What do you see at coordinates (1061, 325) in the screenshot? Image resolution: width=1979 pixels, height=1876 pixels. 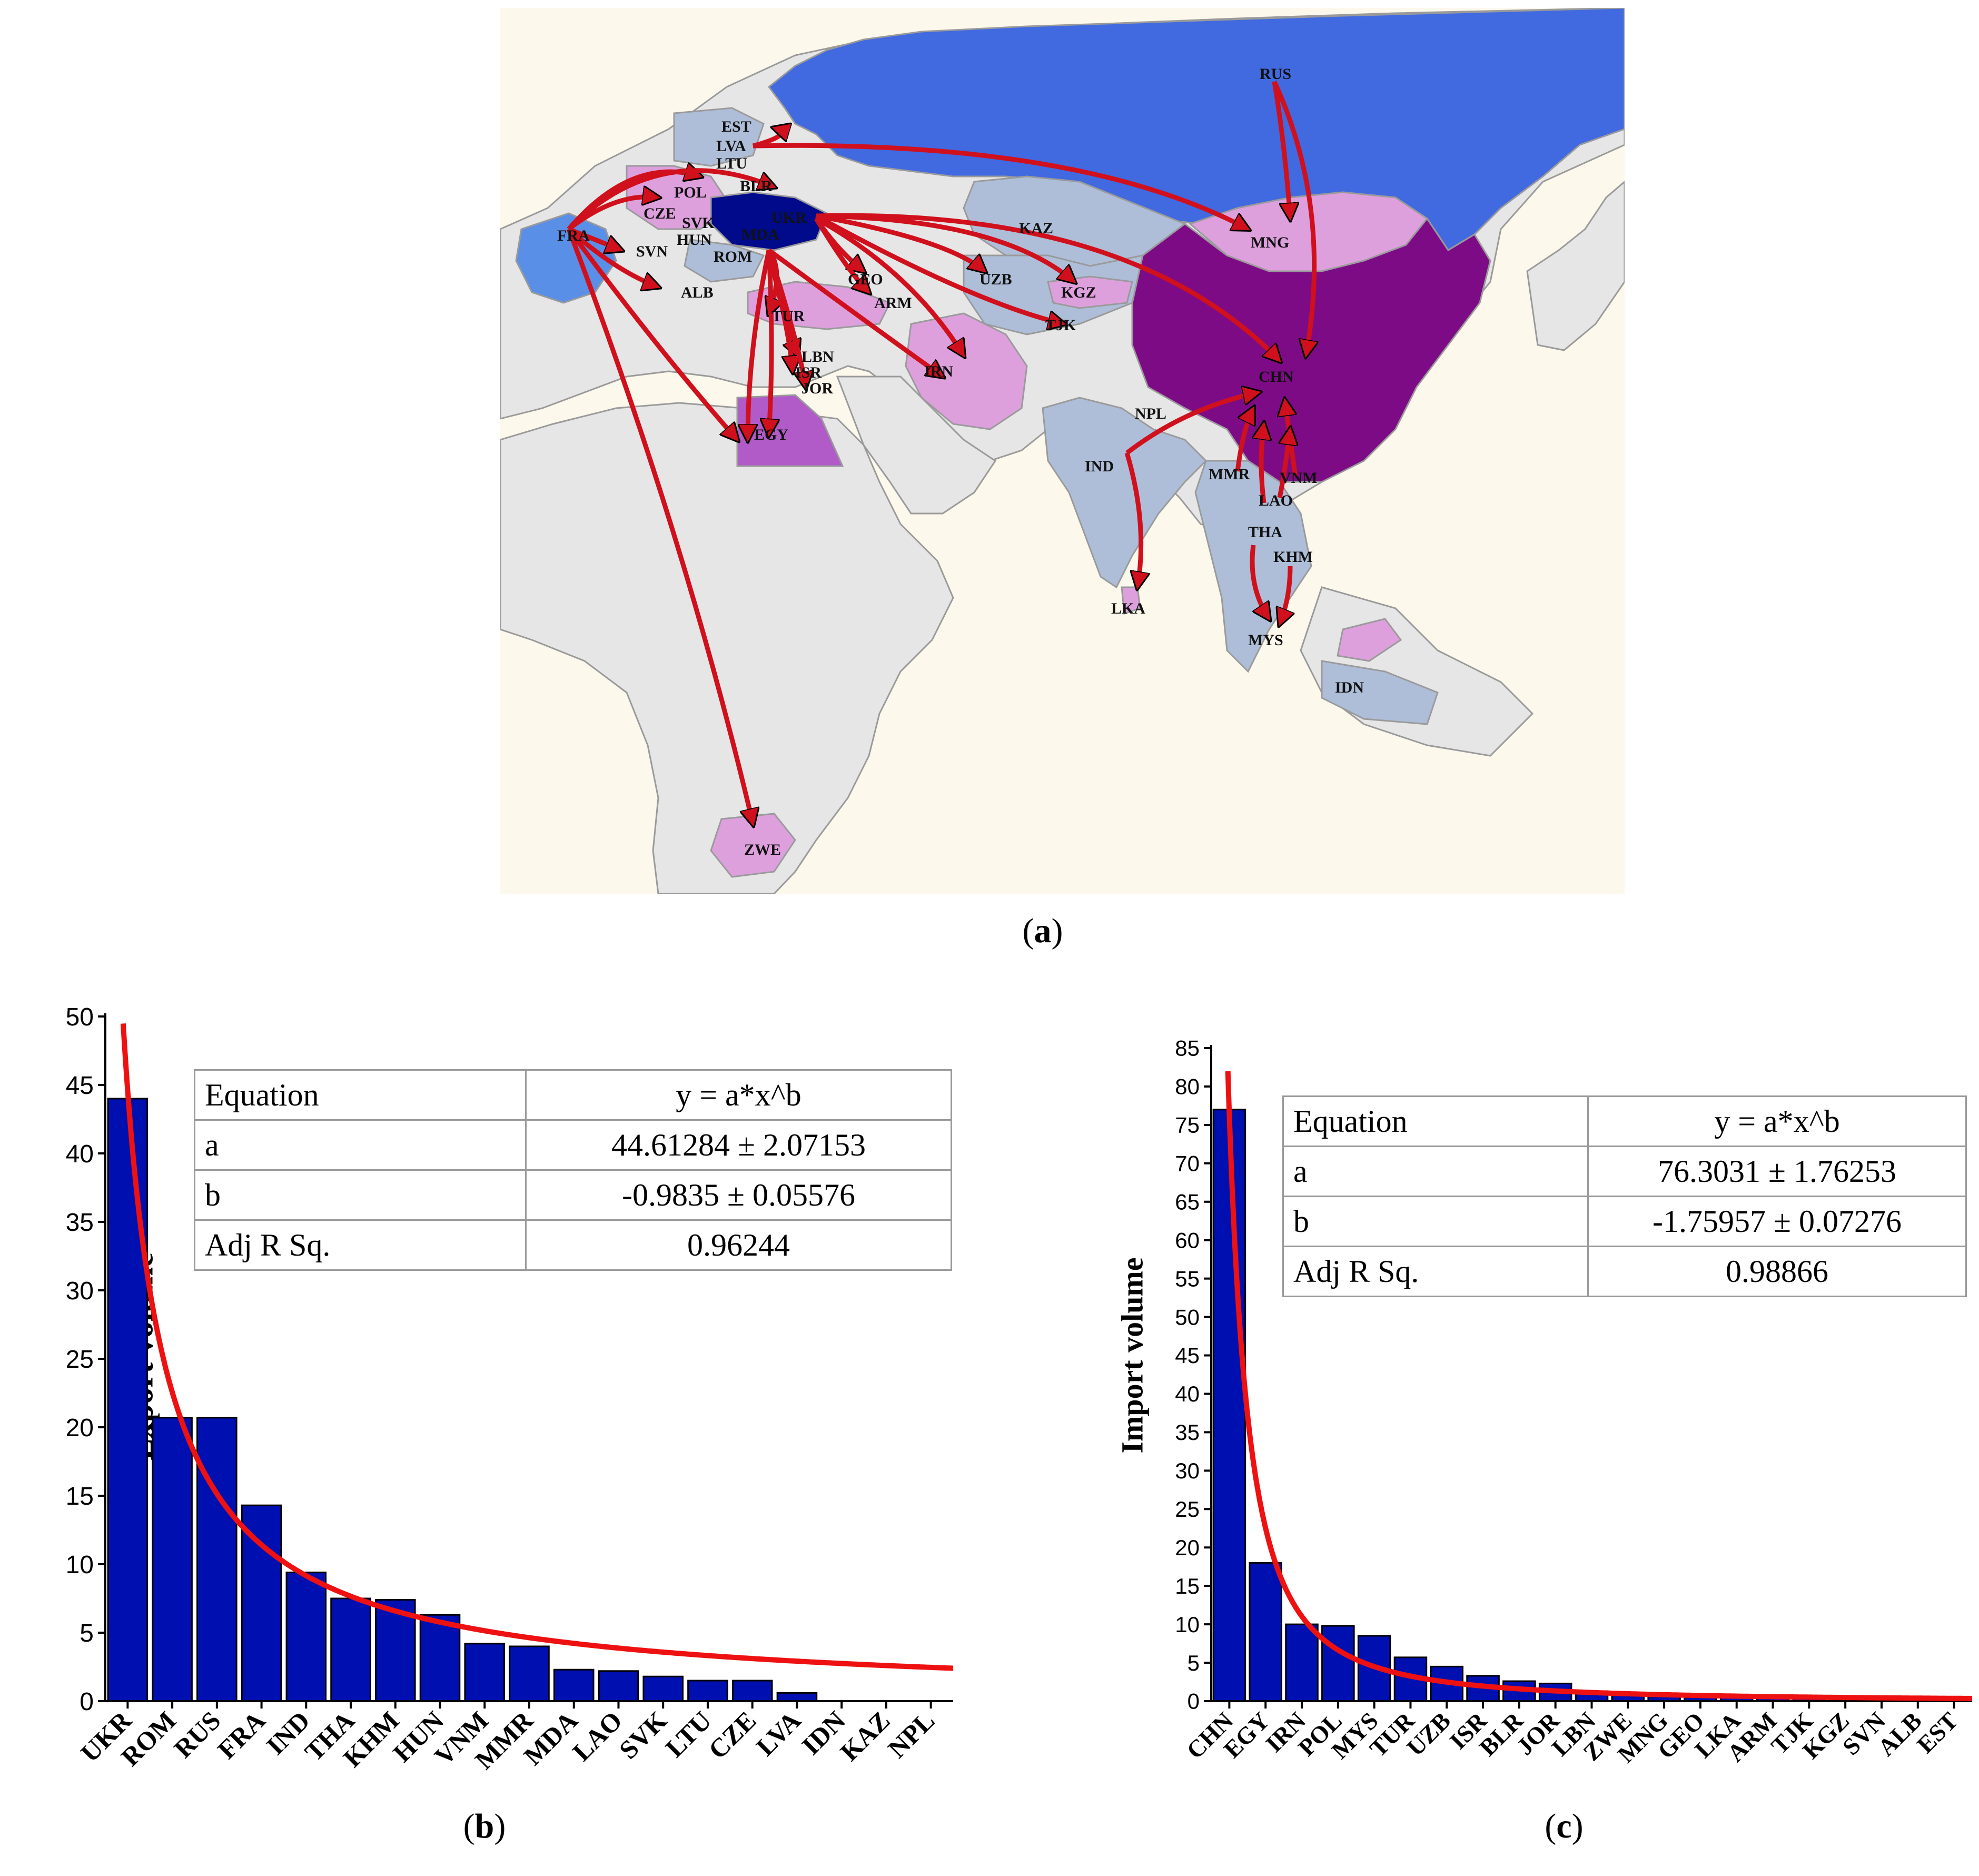 I see `label-tjk: TJK` at bounding box center [1061, 325].